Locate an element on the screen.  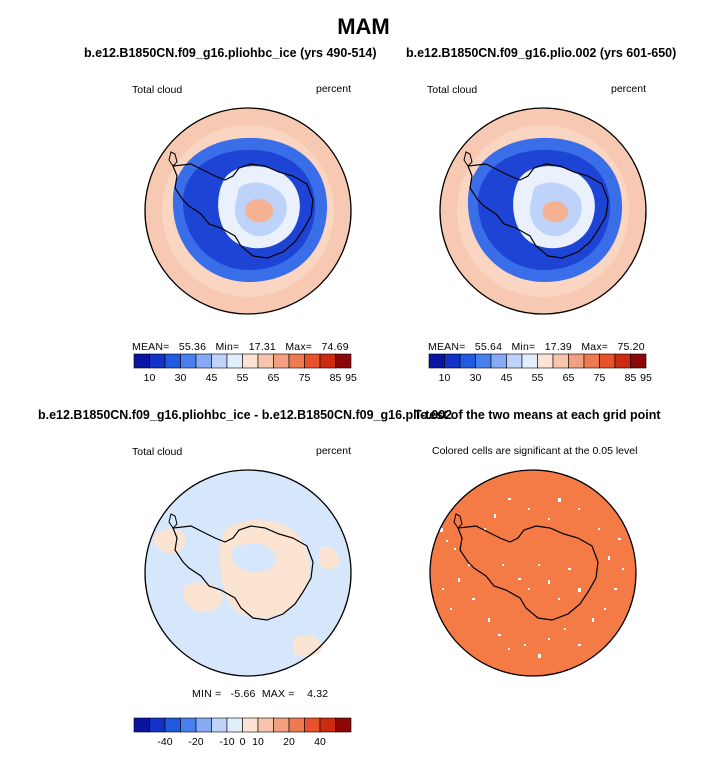
panel-2-colorbar-tick-label: 95 is located at coordinates (646, 378).